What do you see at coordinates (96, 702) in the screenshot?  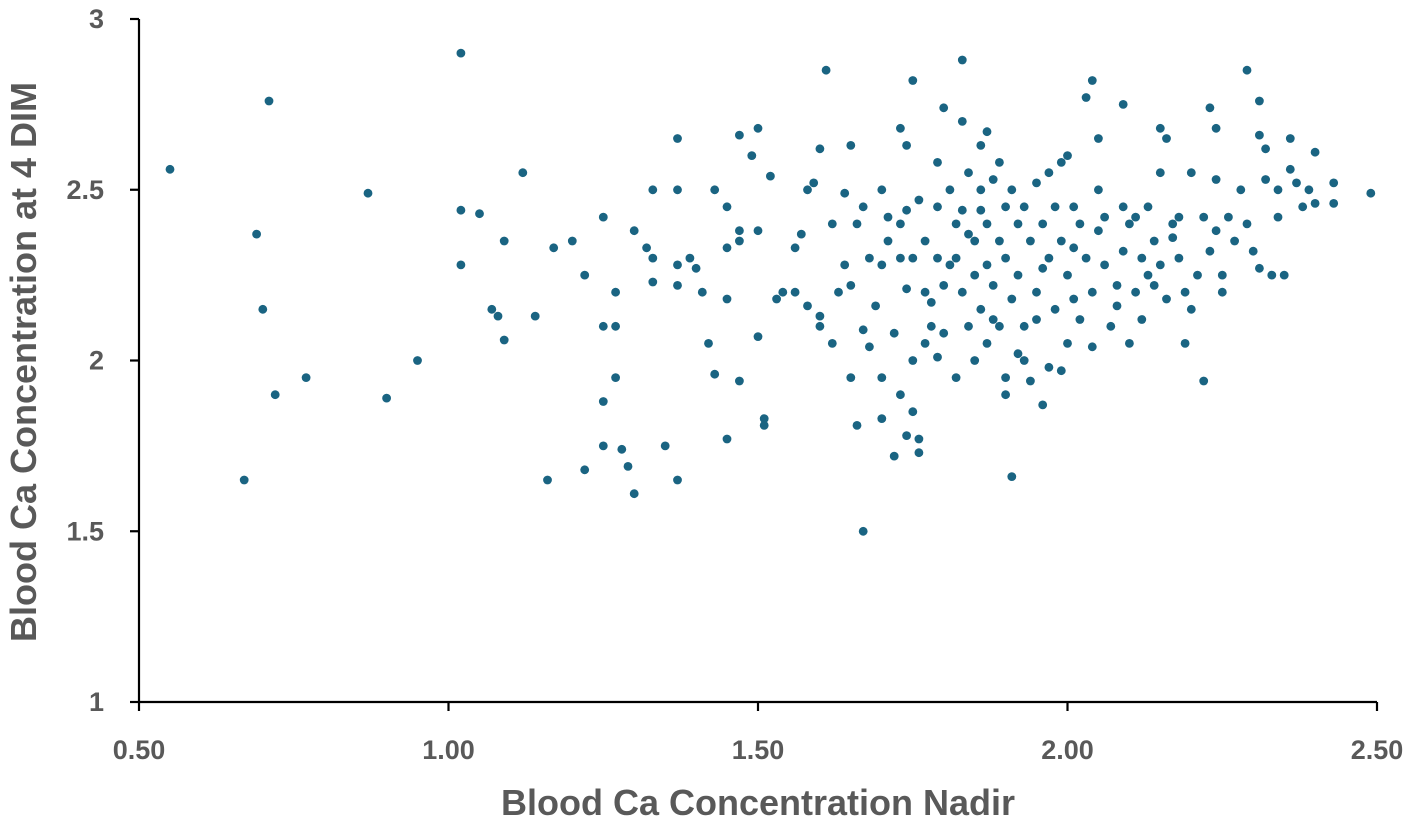 I see `y-tick-label: 1` at bounding box center [96, 702].